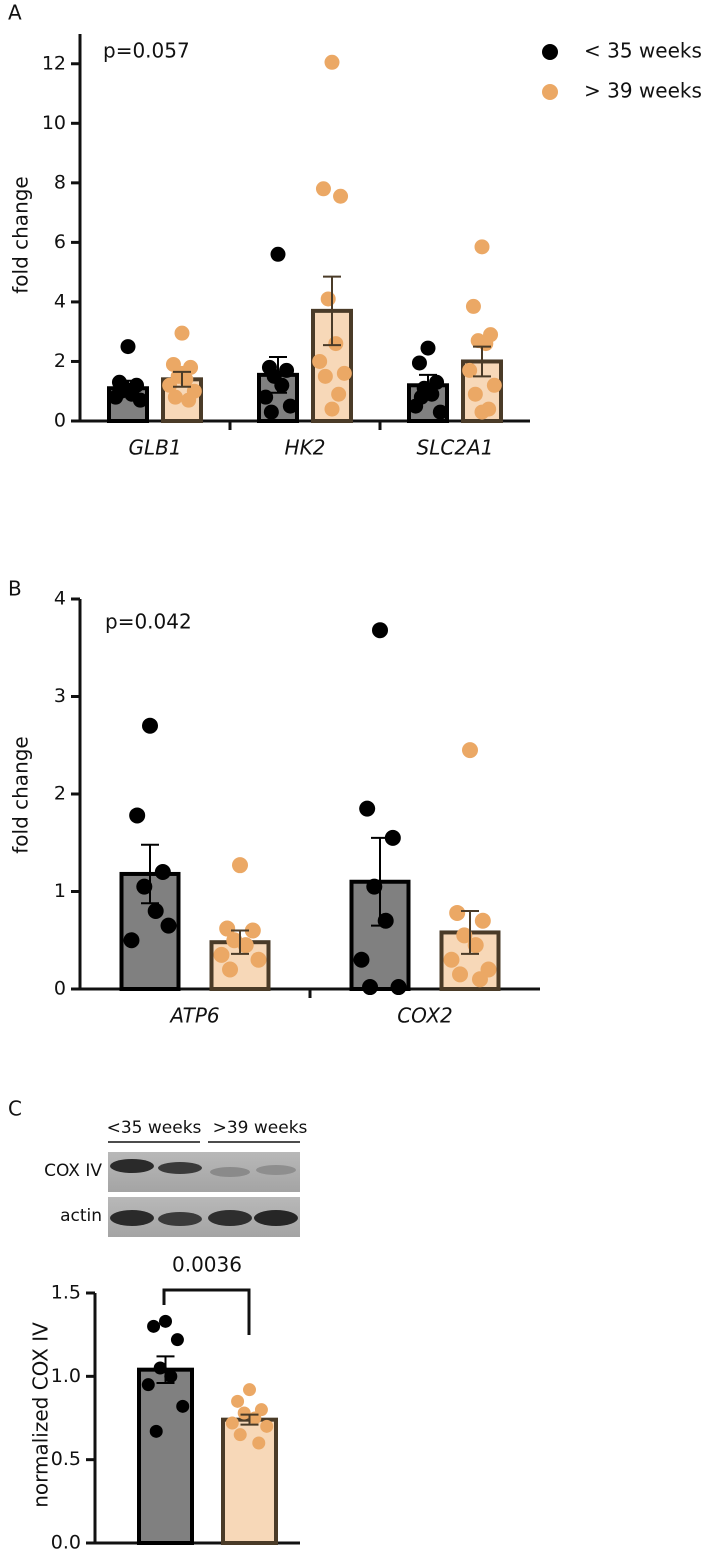  What do you see at coordinates (60, 301) in the screenshot?
I see `y-tick-label: 4` at bounding box center [60, 301].